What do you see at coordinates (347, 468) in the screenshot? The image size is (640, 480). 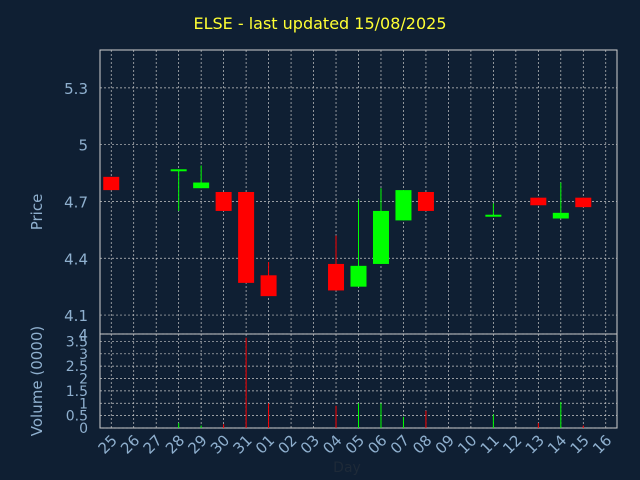 I see `x-axis-label: Day` at bounding box center [347, 468].